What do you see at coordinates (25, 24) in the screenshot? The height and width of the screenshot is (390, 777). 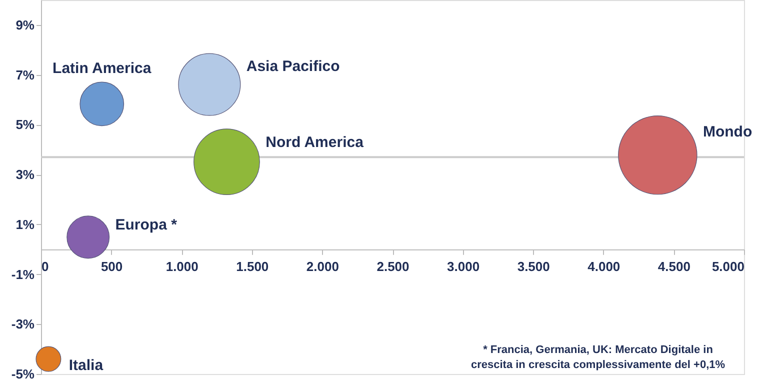 I see `y-tick-label: 9%` at bounding box center [25, 24].